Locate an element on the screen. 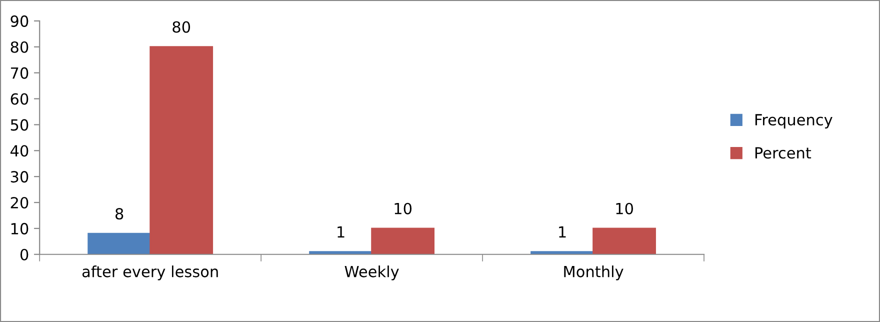 Image resolution: width=880 pixels, height=322 pixels. y-tick-label: 70 is located at coordinates (19, 73).